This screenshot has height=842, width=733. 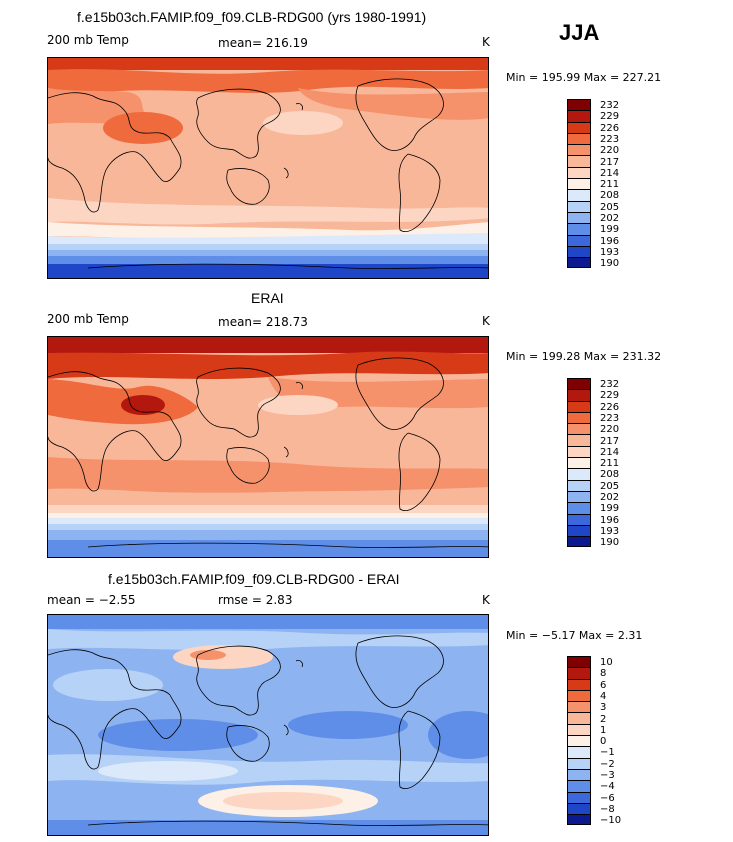 What do you see at coordinates (610, 497) in the screenshot?
I see `colorbar-tick-label: 202` at bounding box center [610, 497].